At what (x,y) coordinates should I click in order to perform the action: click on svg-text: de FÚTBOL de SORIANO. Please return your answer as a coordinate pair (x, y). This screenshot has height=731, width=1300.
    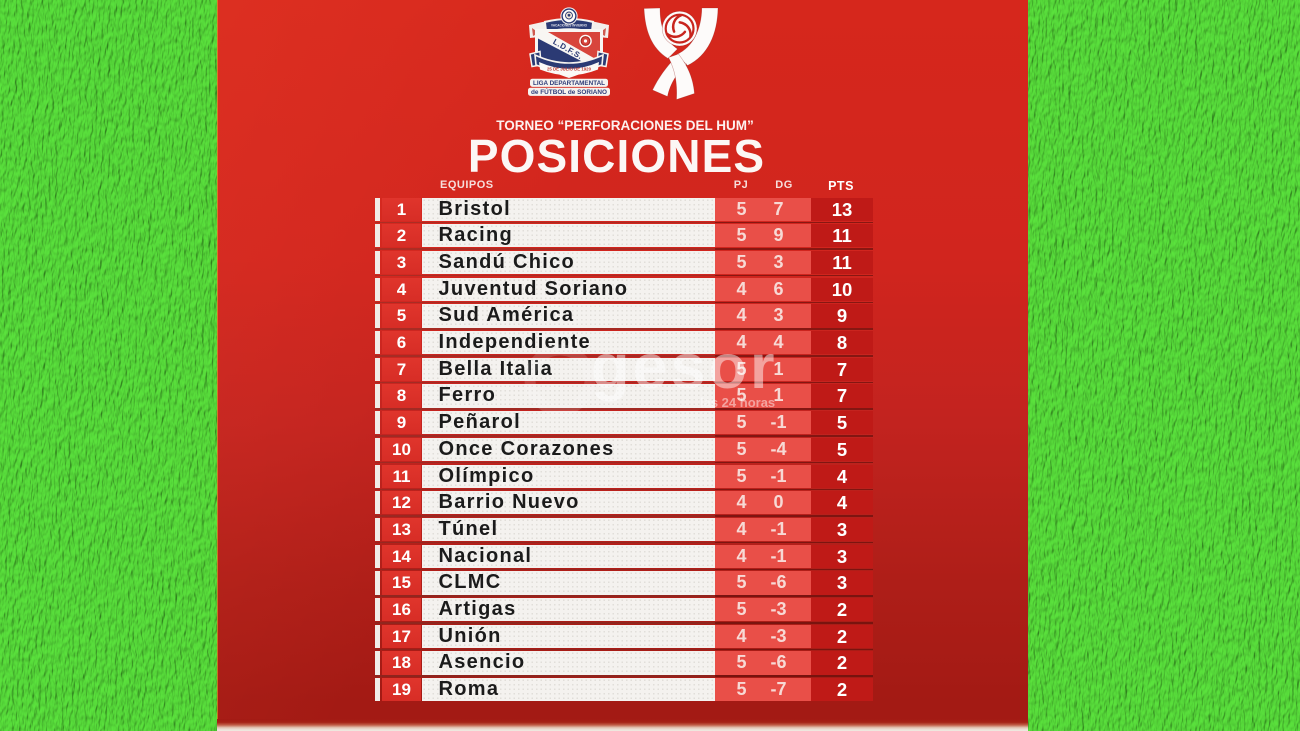
    Looking at the image, I should click on (569, 92).